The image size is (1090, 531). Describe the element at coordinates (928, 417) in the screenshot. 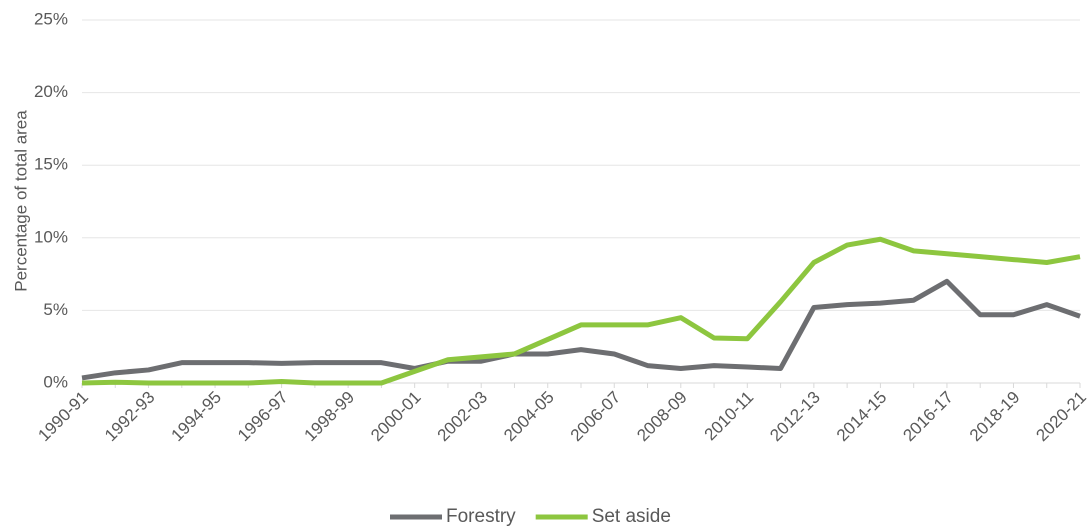

I see `x-tick-label: 2016-17` at that location.